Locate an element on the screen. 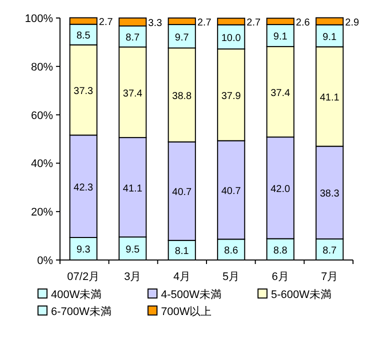 Image resolution: width=379 pixels, height=350 pixels. data-label: 9.7 is located at coordinates (182, 38).